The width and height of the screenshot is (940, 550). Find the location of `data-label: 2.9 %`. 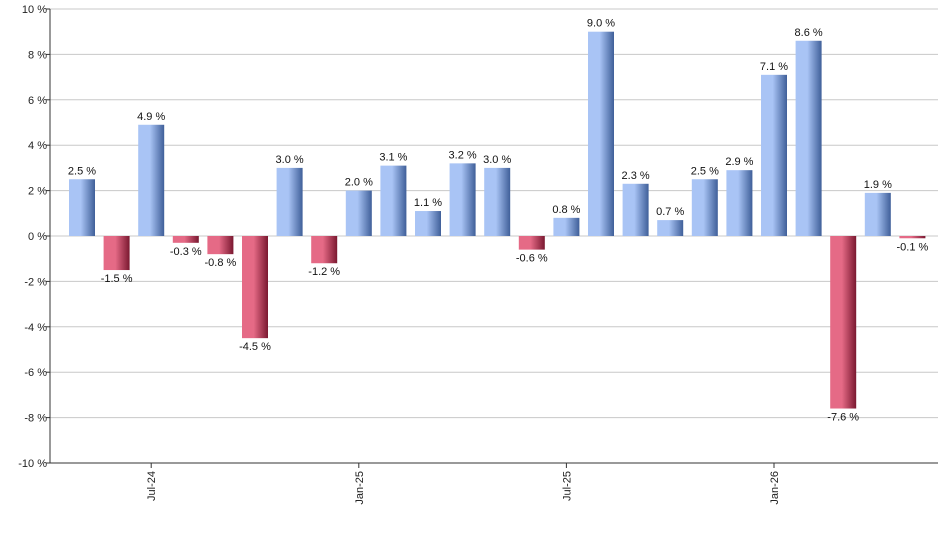

data-label: 2.9 % is located at coordinates (739, 162).